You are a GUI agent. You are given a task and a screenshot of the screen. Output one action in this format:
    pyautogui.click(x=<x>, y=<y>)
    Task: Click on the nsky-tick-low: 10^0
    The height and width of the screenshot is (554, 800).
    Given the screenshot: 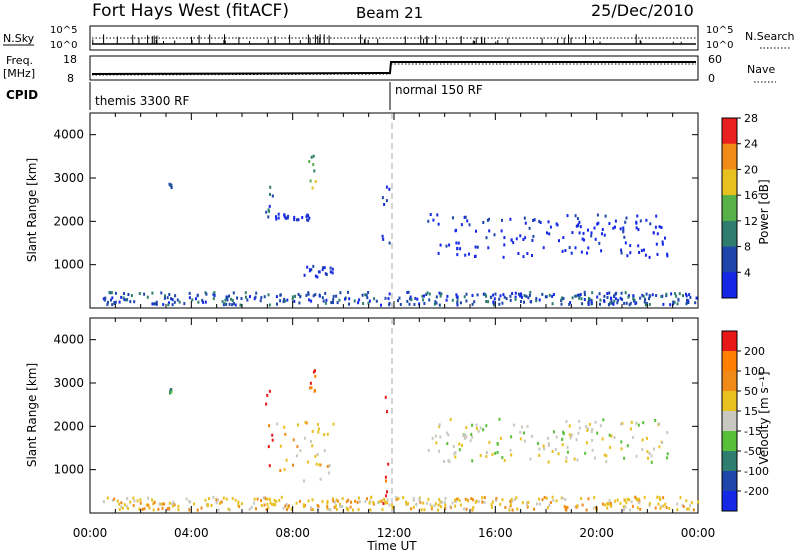 What is the action you would take?
    pyautogui.click(x=63, y=45)
    